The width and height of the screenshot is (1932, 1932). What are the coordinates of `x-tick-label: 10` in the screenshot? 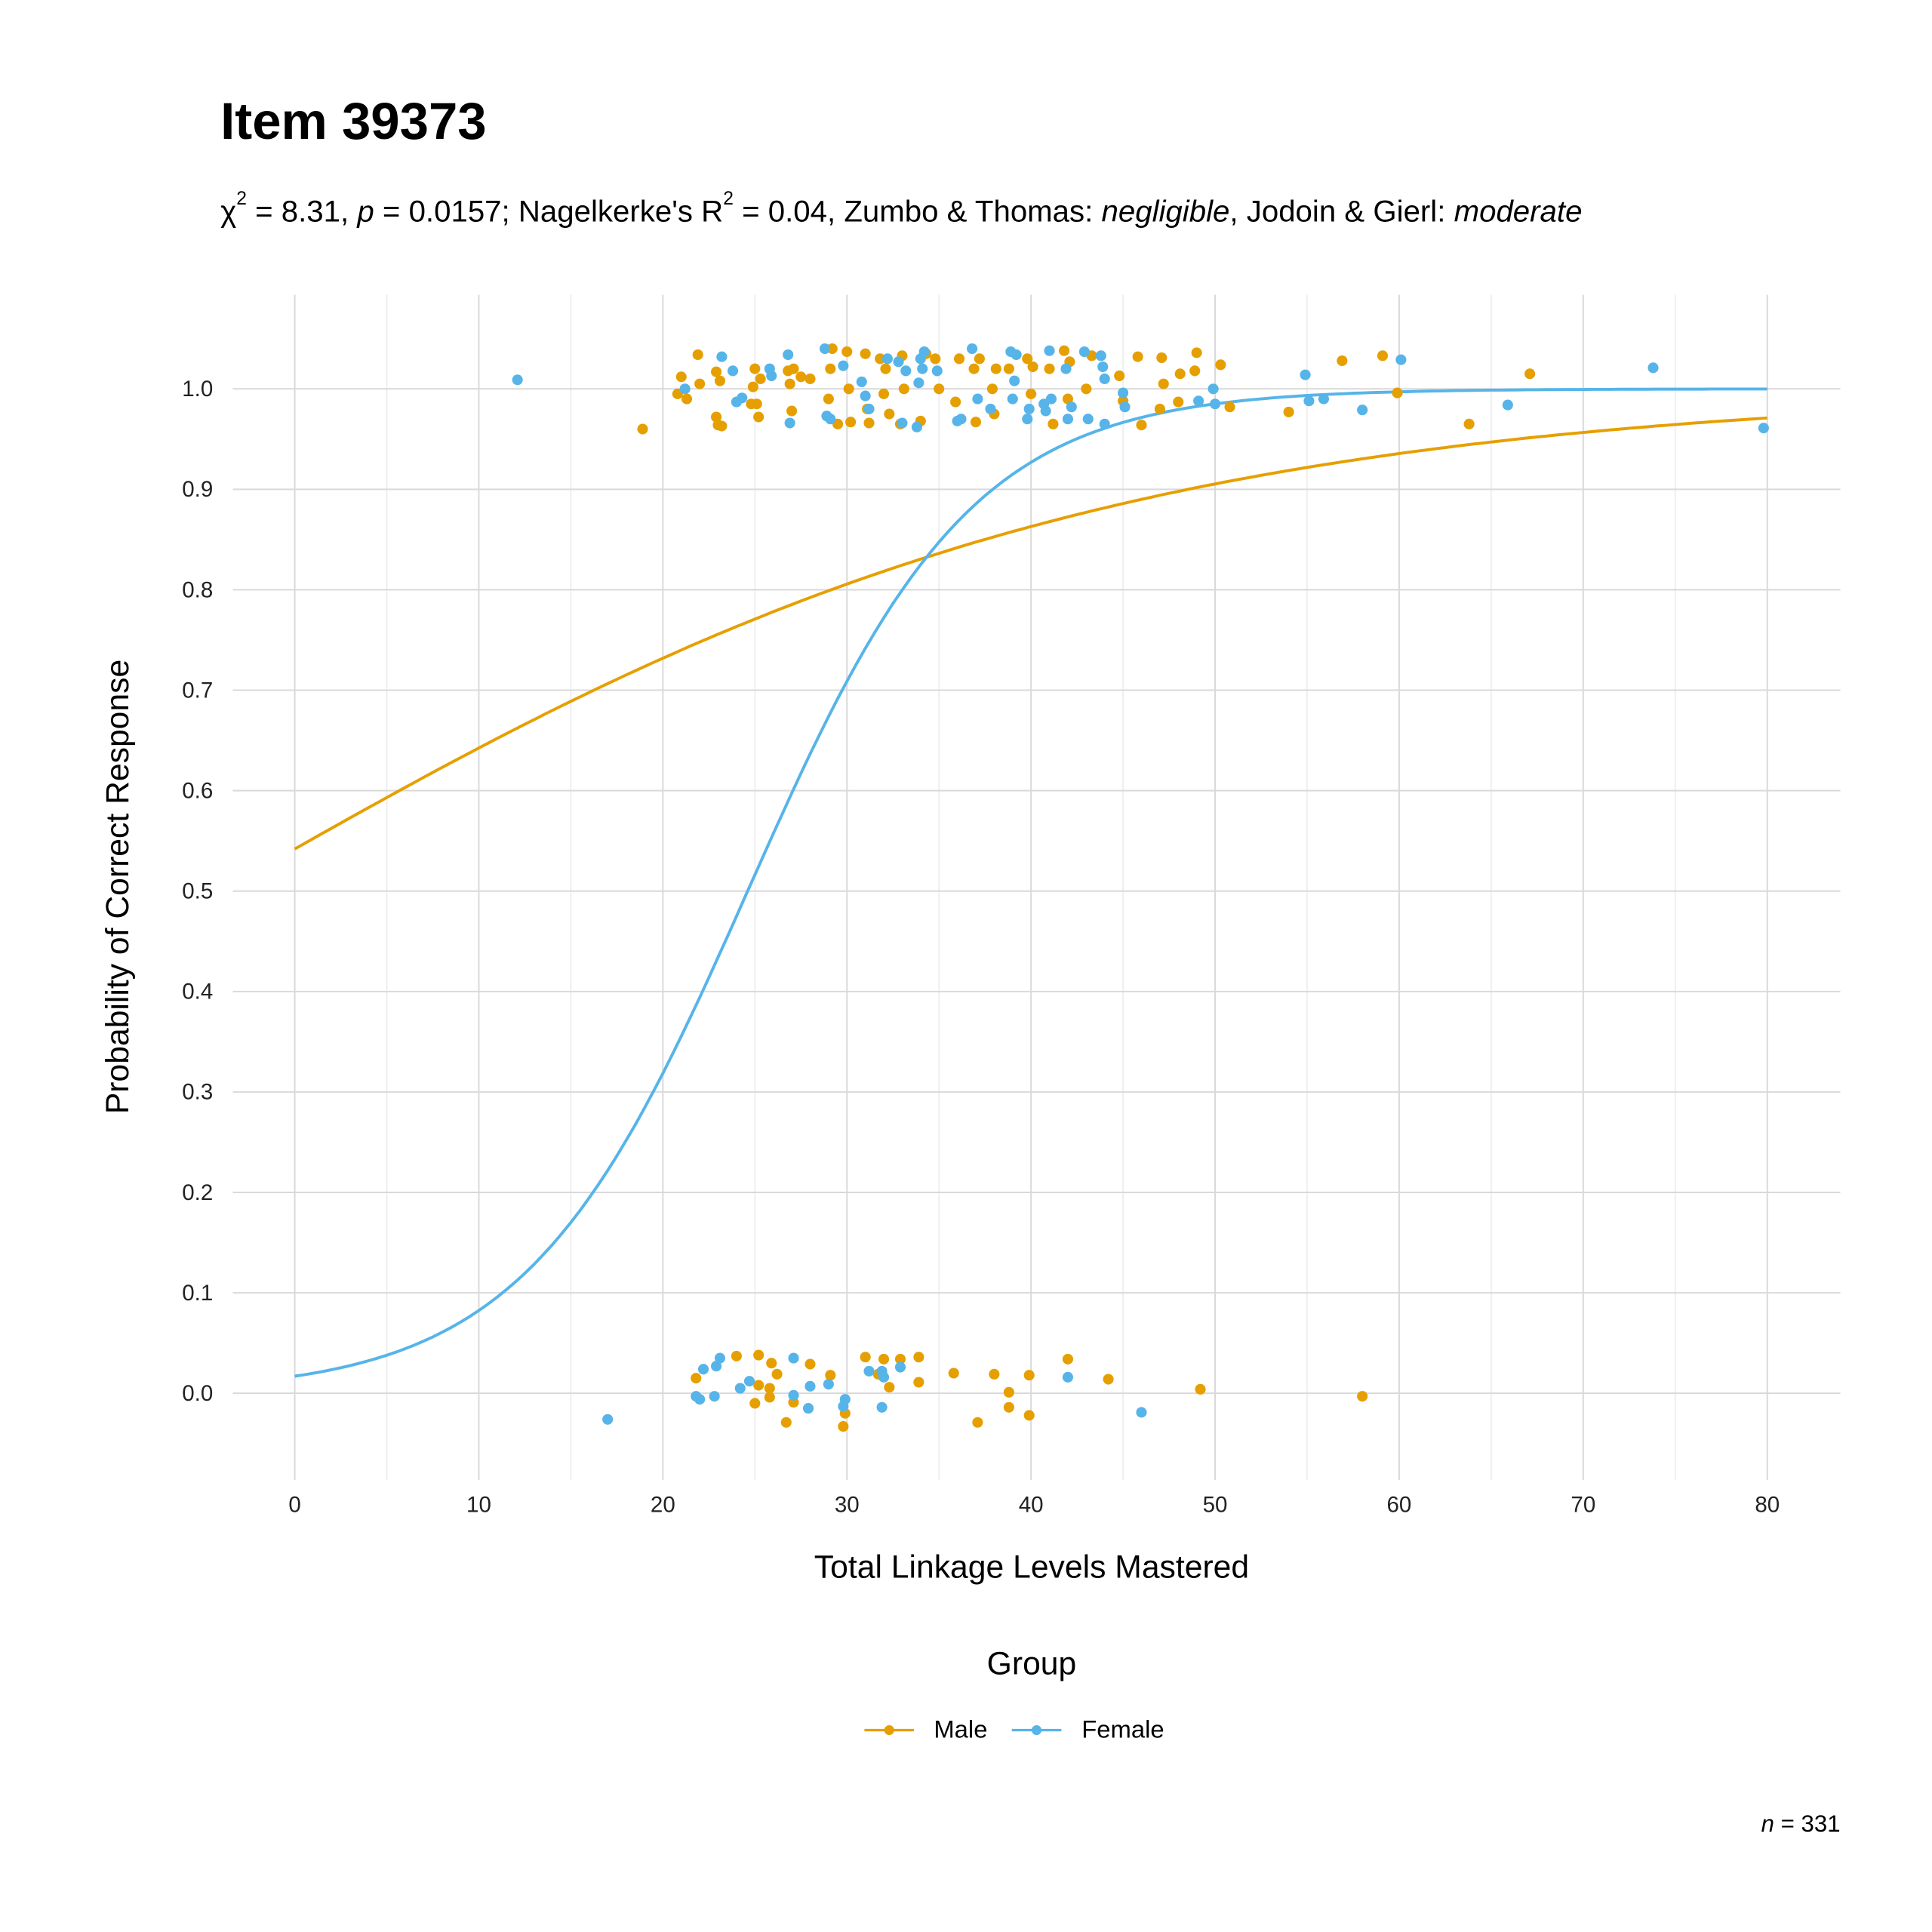 It's located at (478, 1505).